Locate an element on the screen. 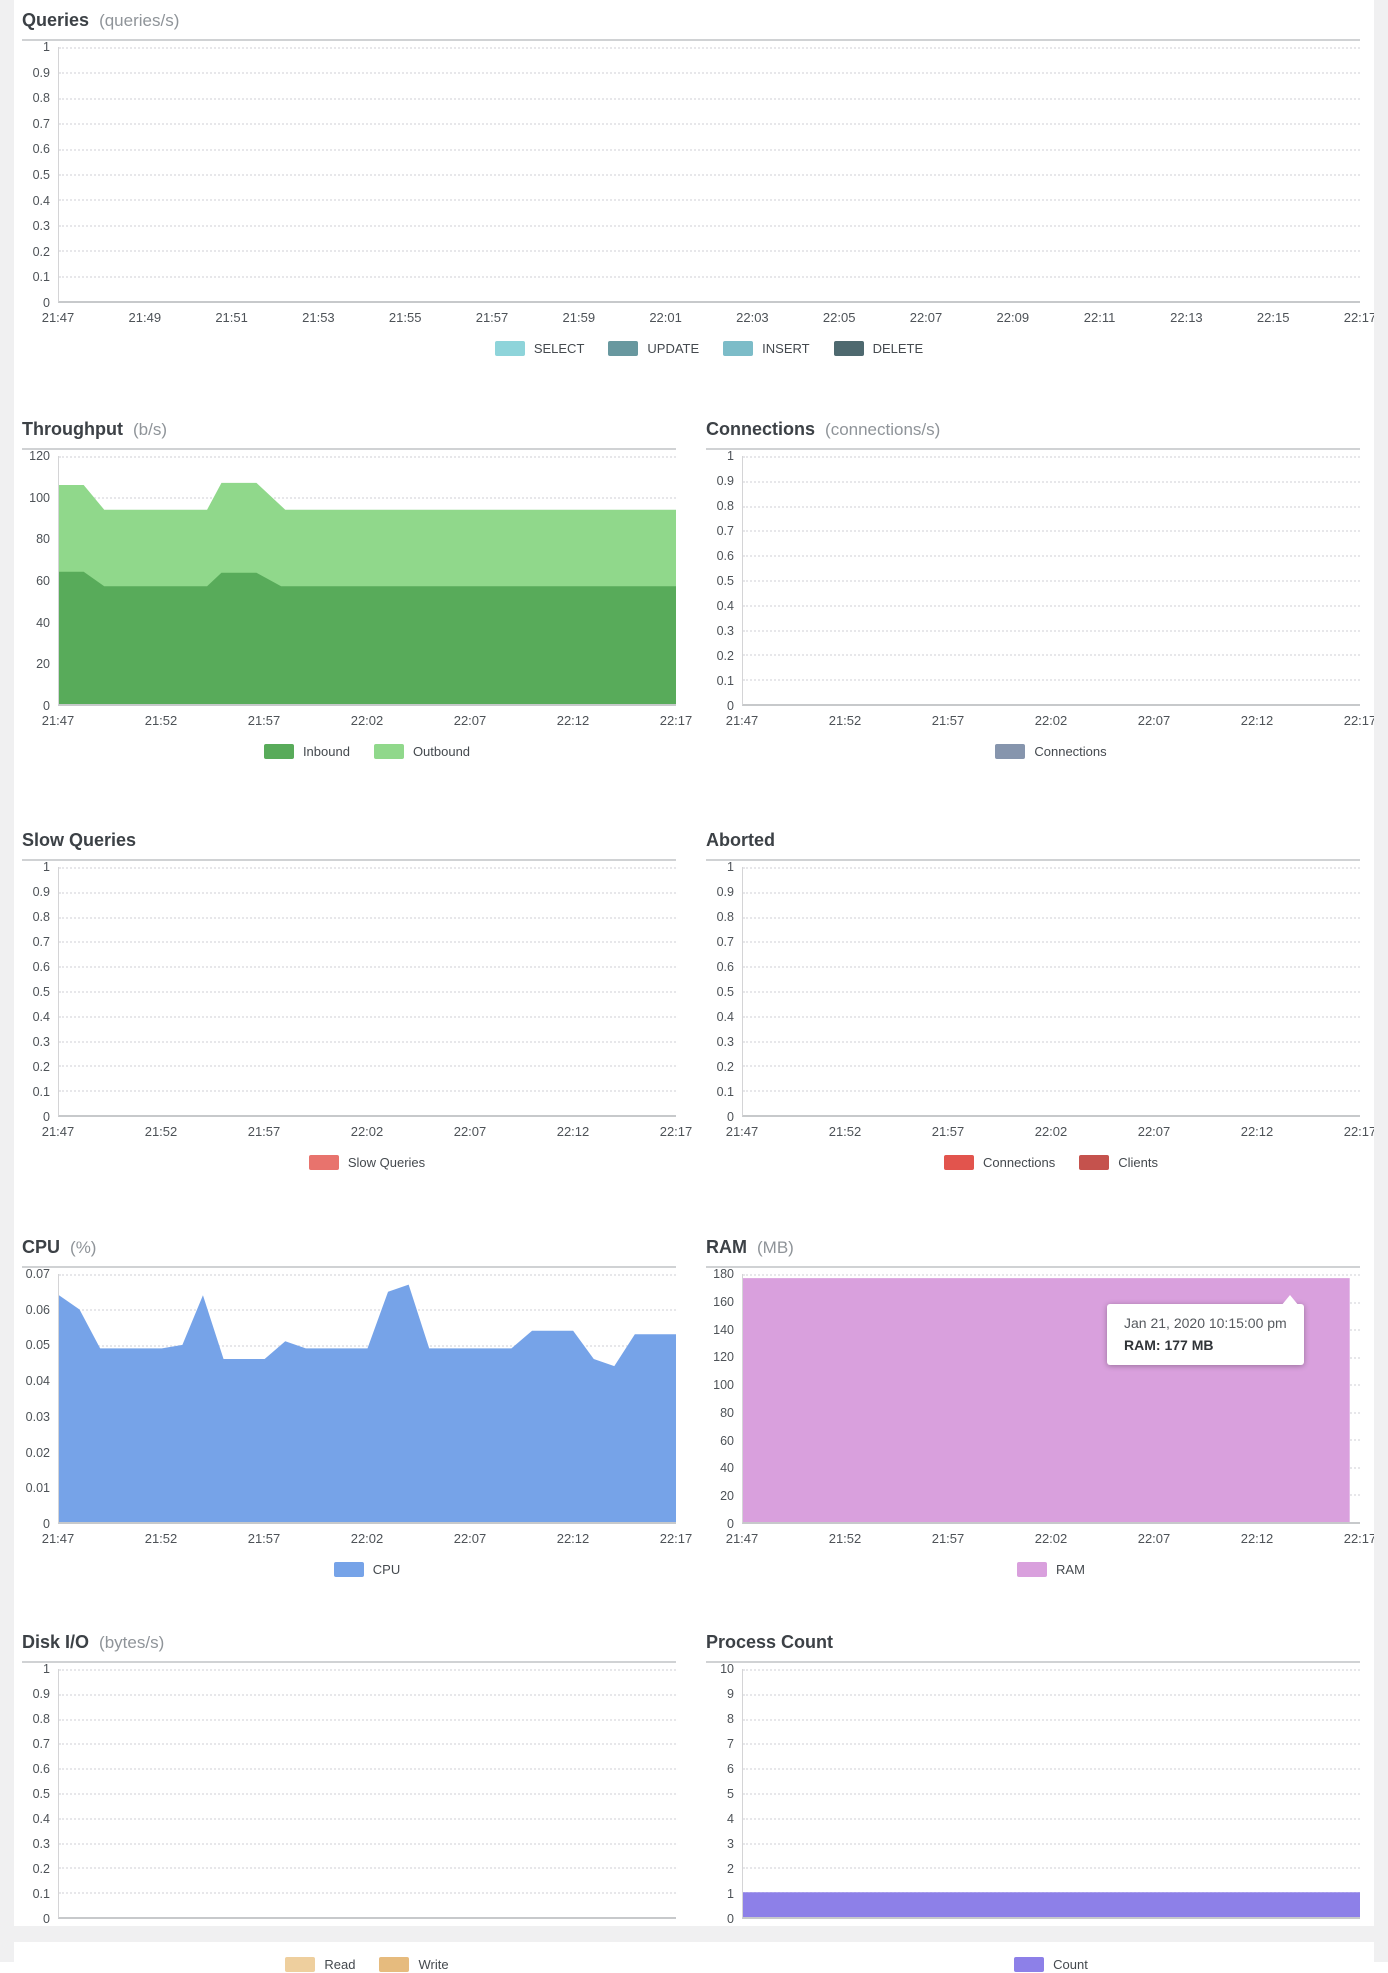 The width and height of the screenshot is (1388, 1973). legend-item-update: UPDATE is located at coordinates (653, 348).